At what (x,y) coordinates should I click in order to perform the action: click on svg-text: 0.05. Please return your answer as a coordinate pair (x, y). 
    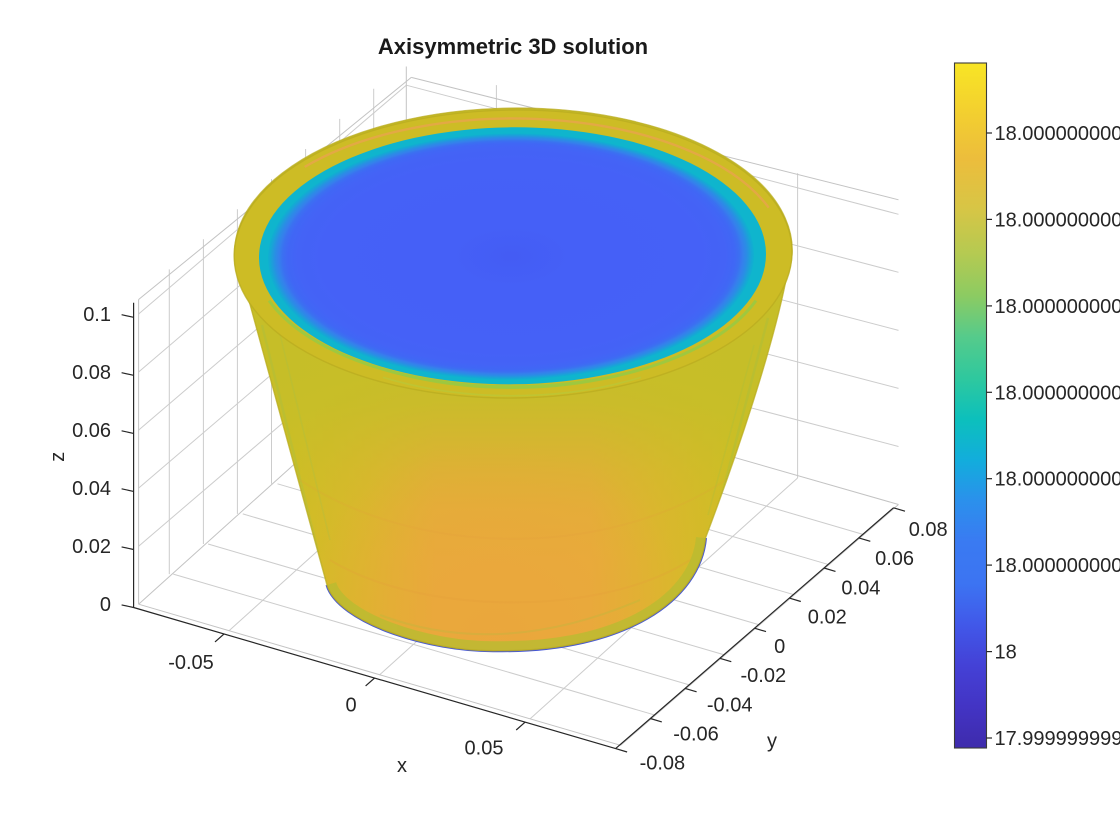
    Looking at the image, I should click on (484, 749).